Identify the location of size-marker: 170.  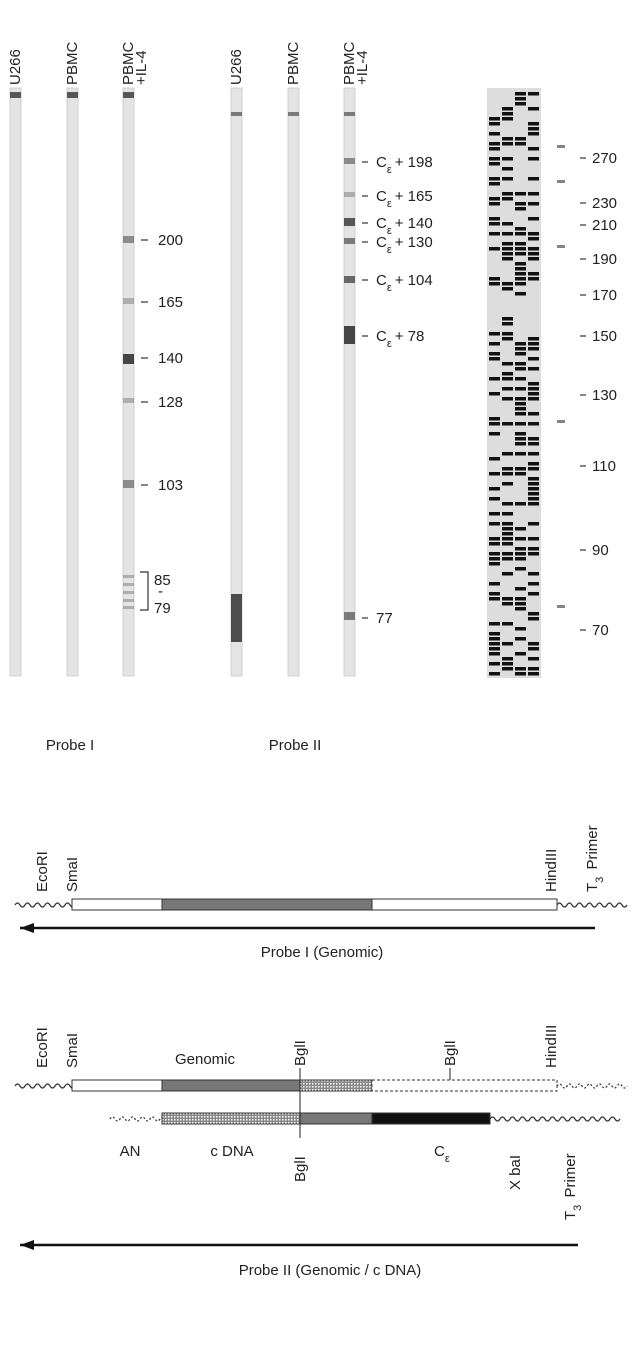
(604, 295).